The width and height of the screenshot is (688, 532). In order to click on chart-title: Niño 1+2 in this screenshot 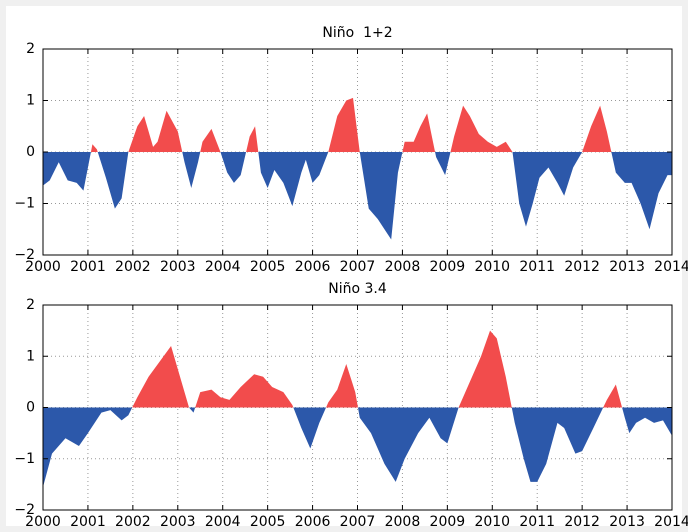, I will do `click(357, 33)`.